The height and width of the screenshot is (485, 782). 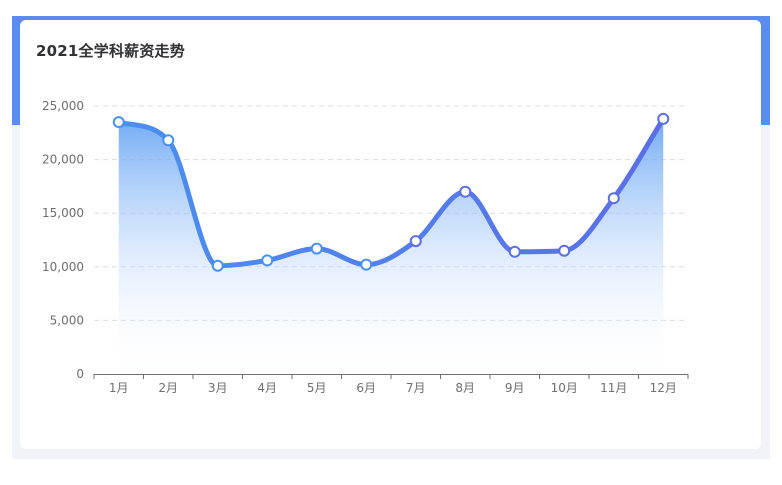 What do you see at coordinates (416, 388) in the screenshot?
I see `x-tick-label: 7月` at bounding box center [416, 388].